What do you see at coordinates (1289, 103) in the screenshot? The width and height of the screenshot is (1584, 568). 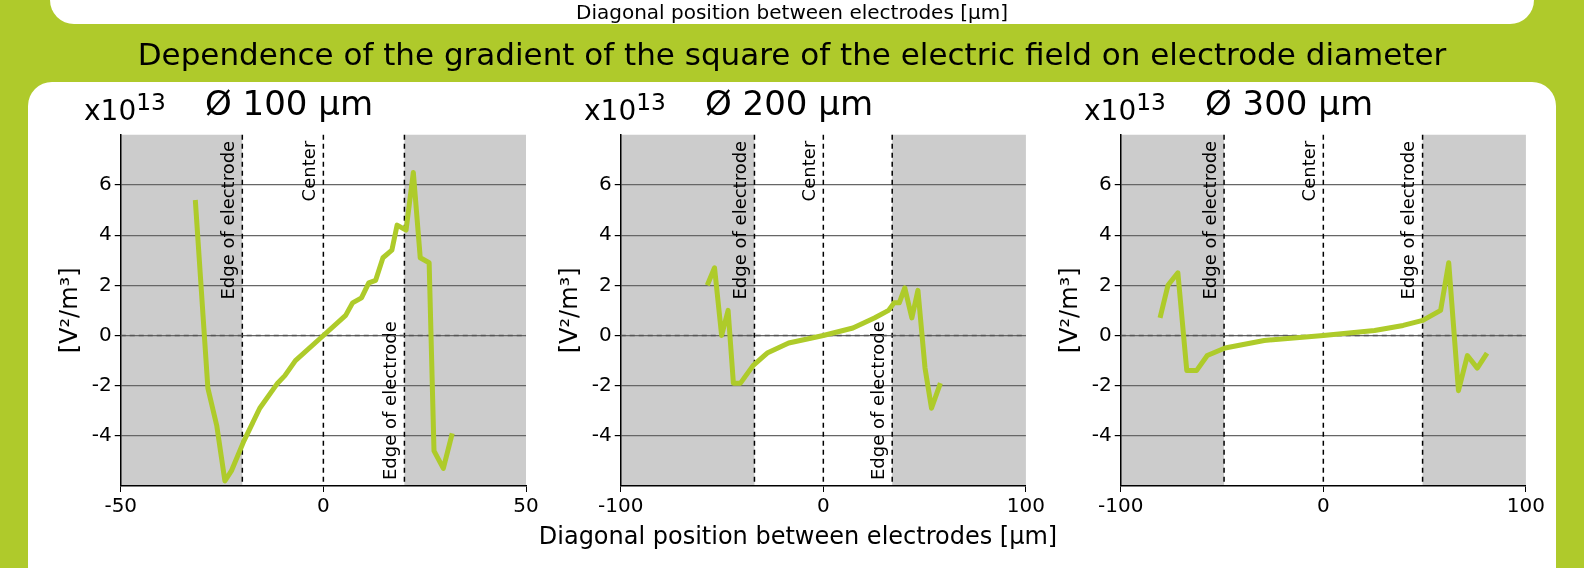 I see `chart-title: Ø 300 µm` at bounding box center [1289, 103].